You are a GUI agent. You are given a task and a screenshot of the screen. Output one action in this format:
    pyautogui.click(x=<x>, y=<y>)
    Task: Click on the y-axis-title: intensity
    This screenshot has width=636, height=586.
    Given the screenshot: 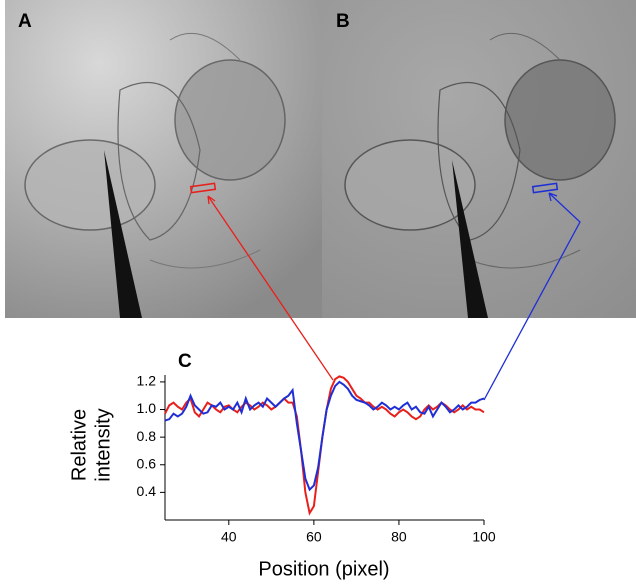 What is the action you would take?
    pyautogui.click(x=103, y=444)
    